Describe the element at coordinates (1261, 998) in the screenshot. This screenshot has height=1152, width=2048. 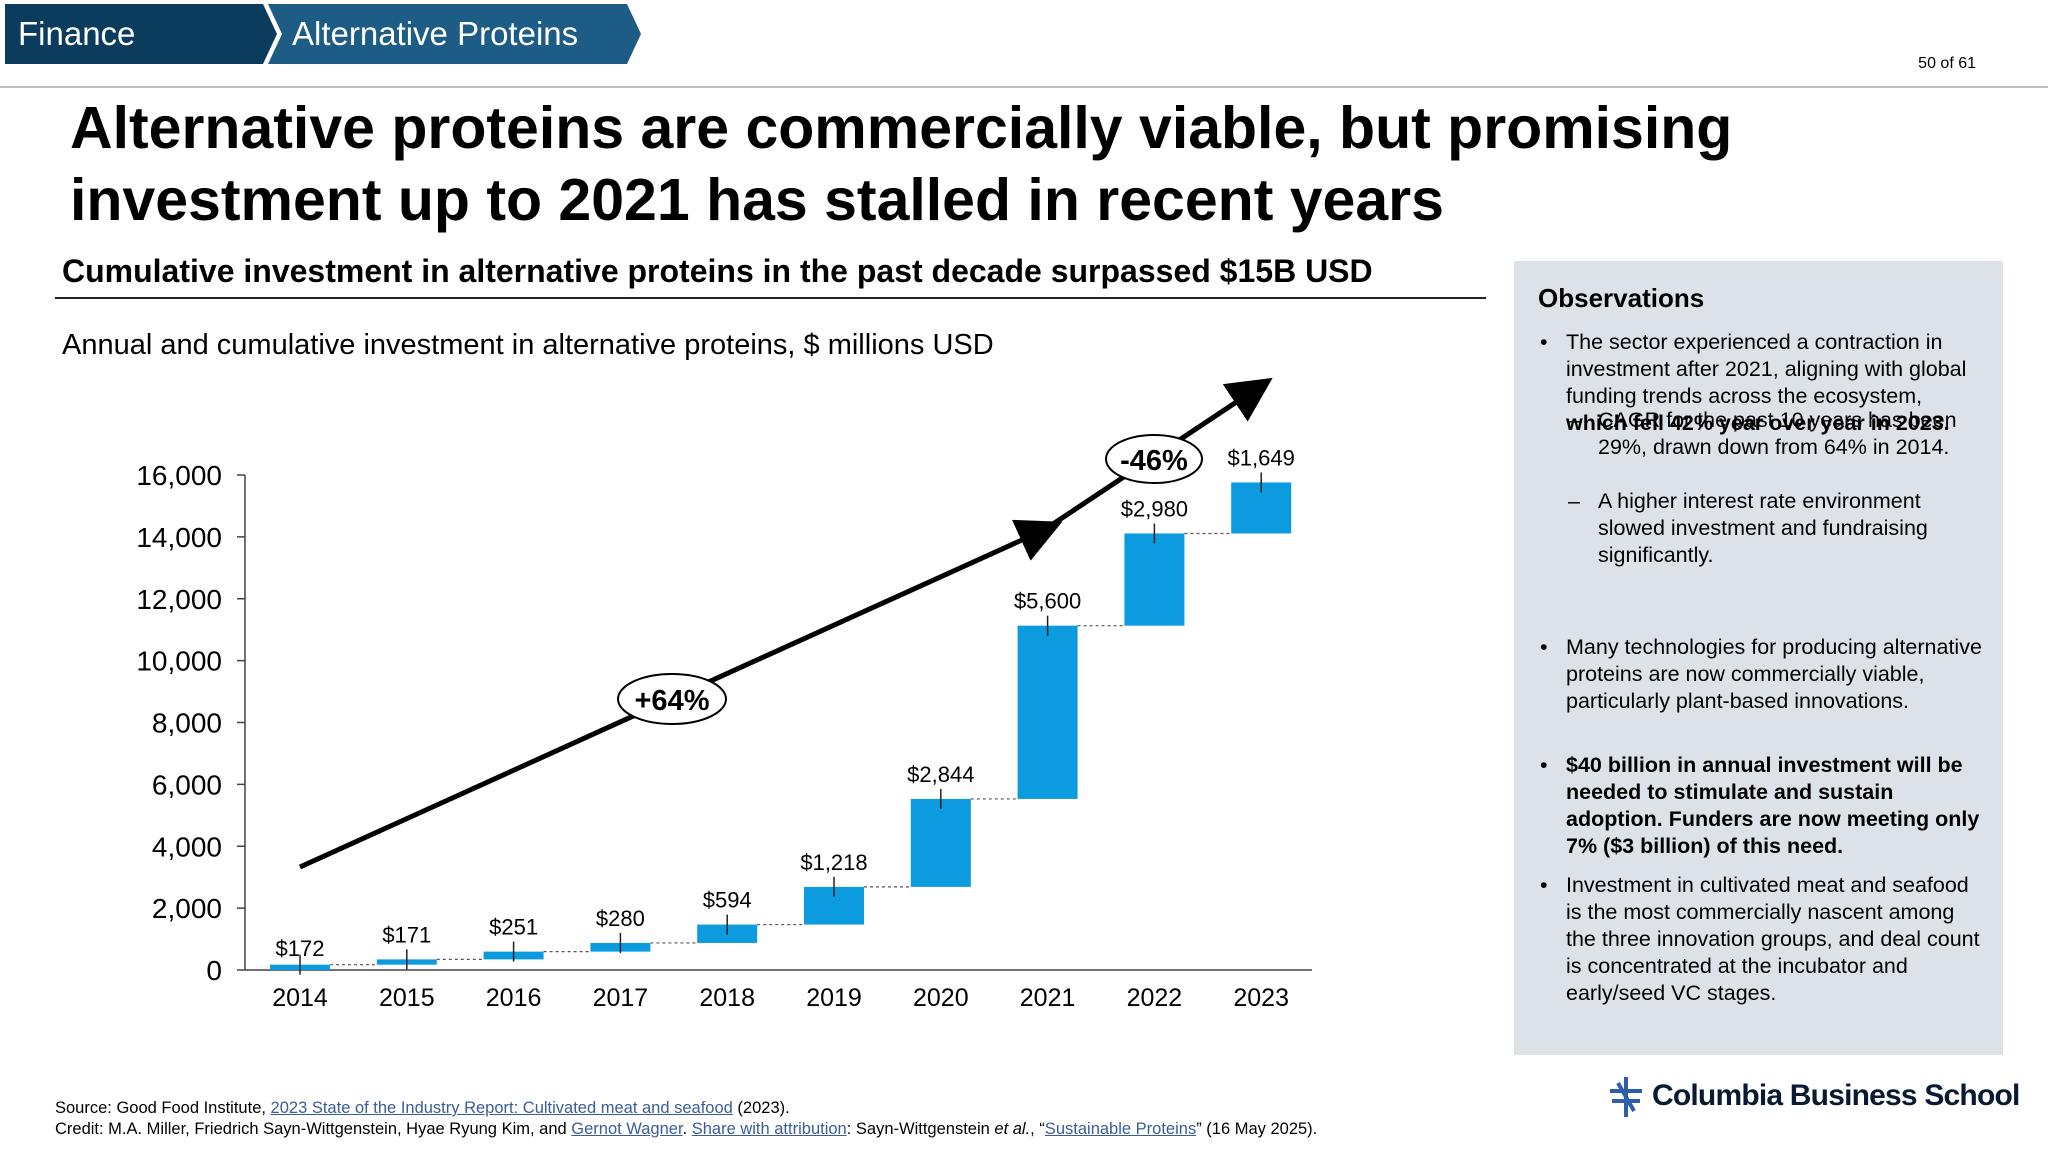
I see `x-tick-label: 2023` at that location.